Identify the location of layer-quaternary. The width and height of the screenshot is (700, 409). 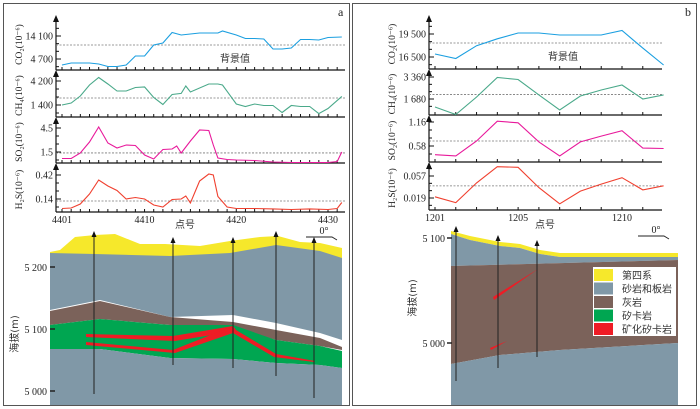
(564, 244).